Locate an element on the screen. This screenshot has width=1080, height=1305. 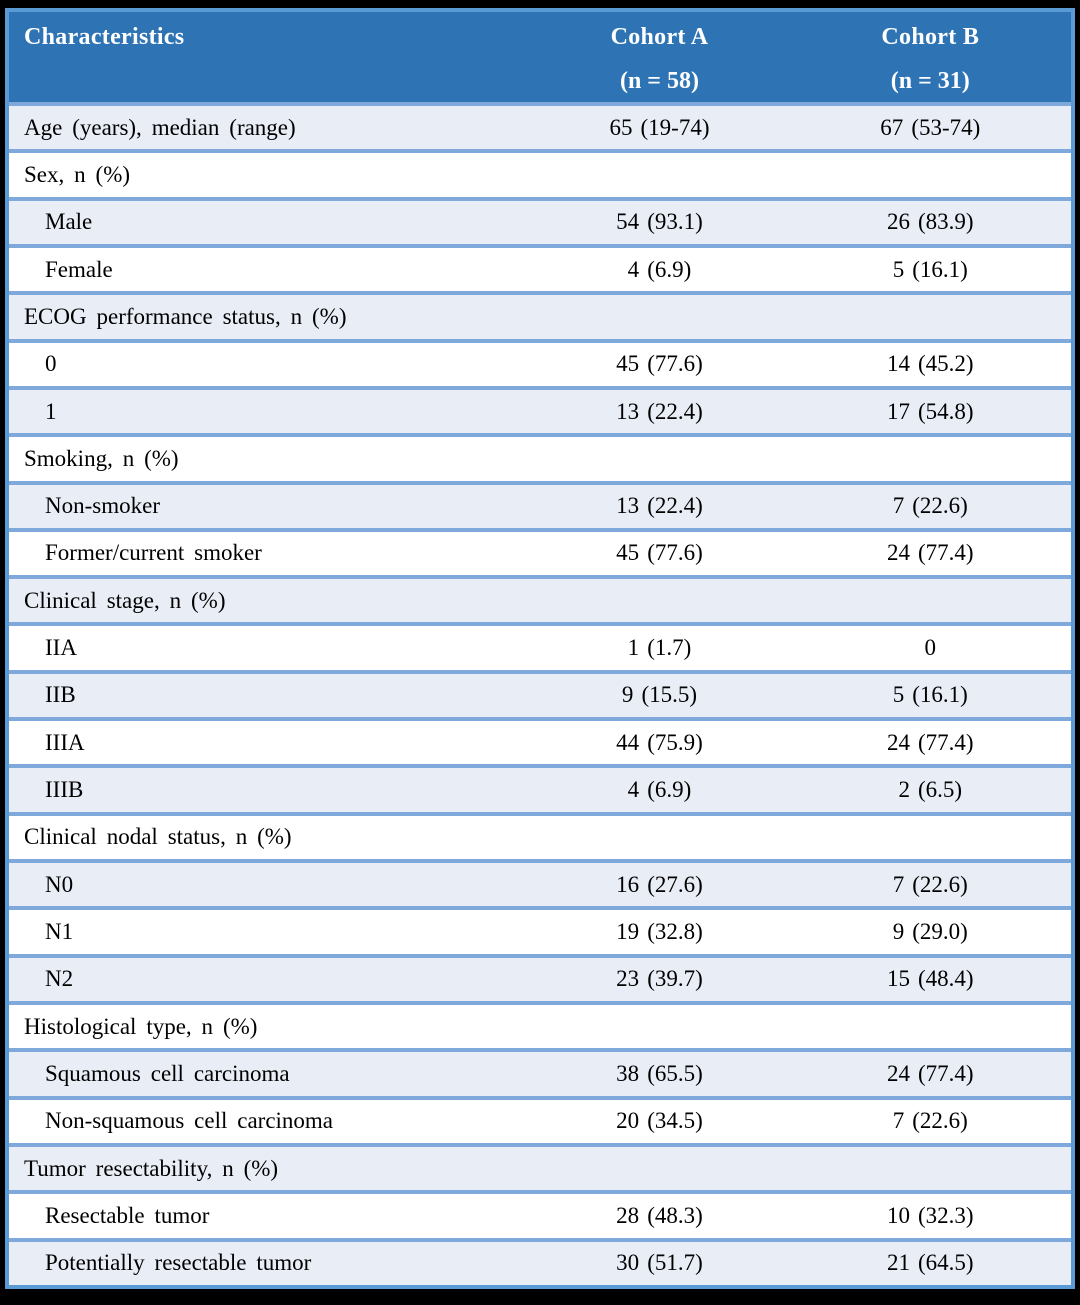
row-label-cell: ECOG performance status, n (%) is located at coordinates (269, 316).